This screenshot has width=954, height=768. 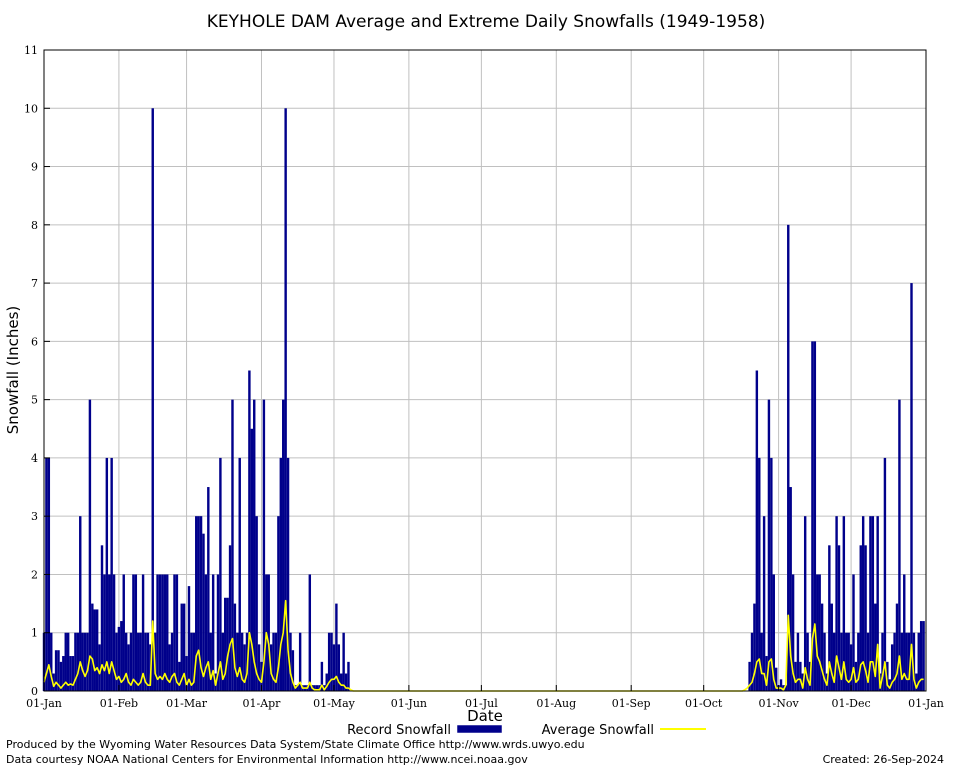 What do you see at coordinates (481, 703) in the screenshot?
I see `x-tick-label: 01-Jul` at bounding box center [481, 703].